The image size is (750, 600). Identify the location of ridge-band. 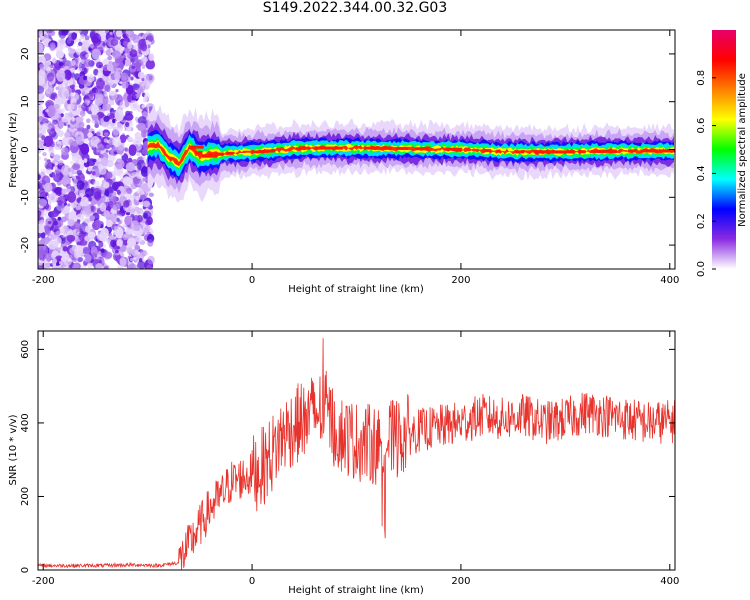
(411, 154).